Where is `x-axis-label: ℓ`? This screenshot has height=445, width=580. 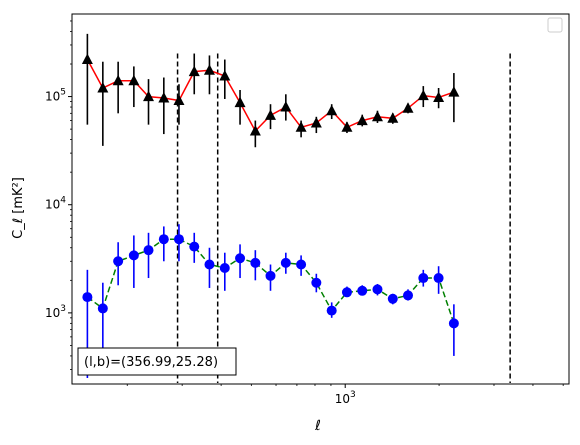
x-axis-label: ℓ is located at coordinates (317, 426).